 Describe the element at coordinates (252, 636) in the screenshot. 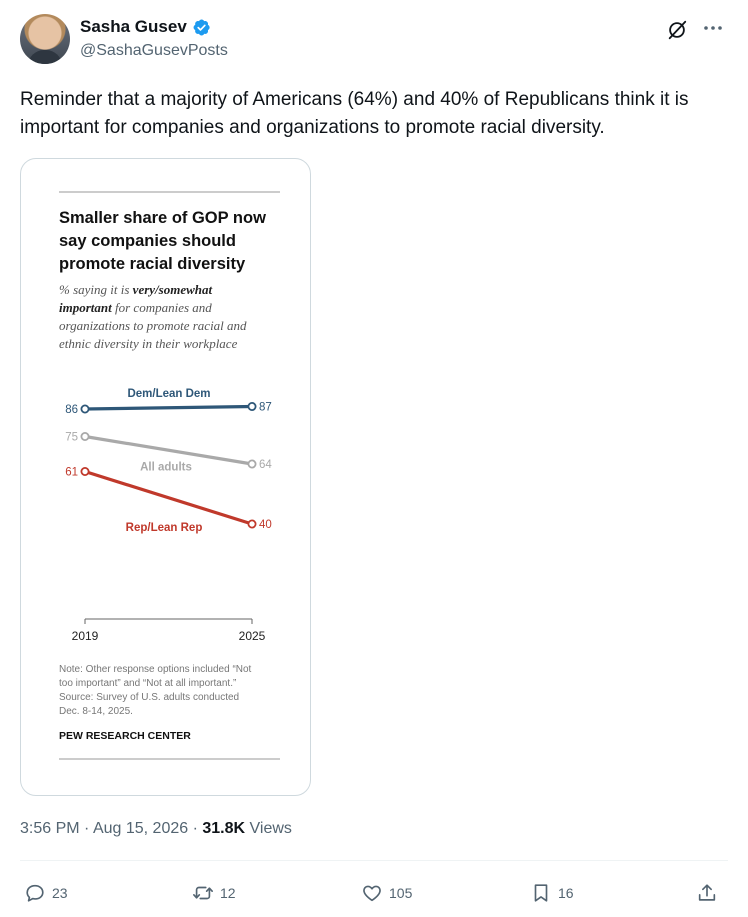

I see `x-tick-label-2025: 2025` at that location.